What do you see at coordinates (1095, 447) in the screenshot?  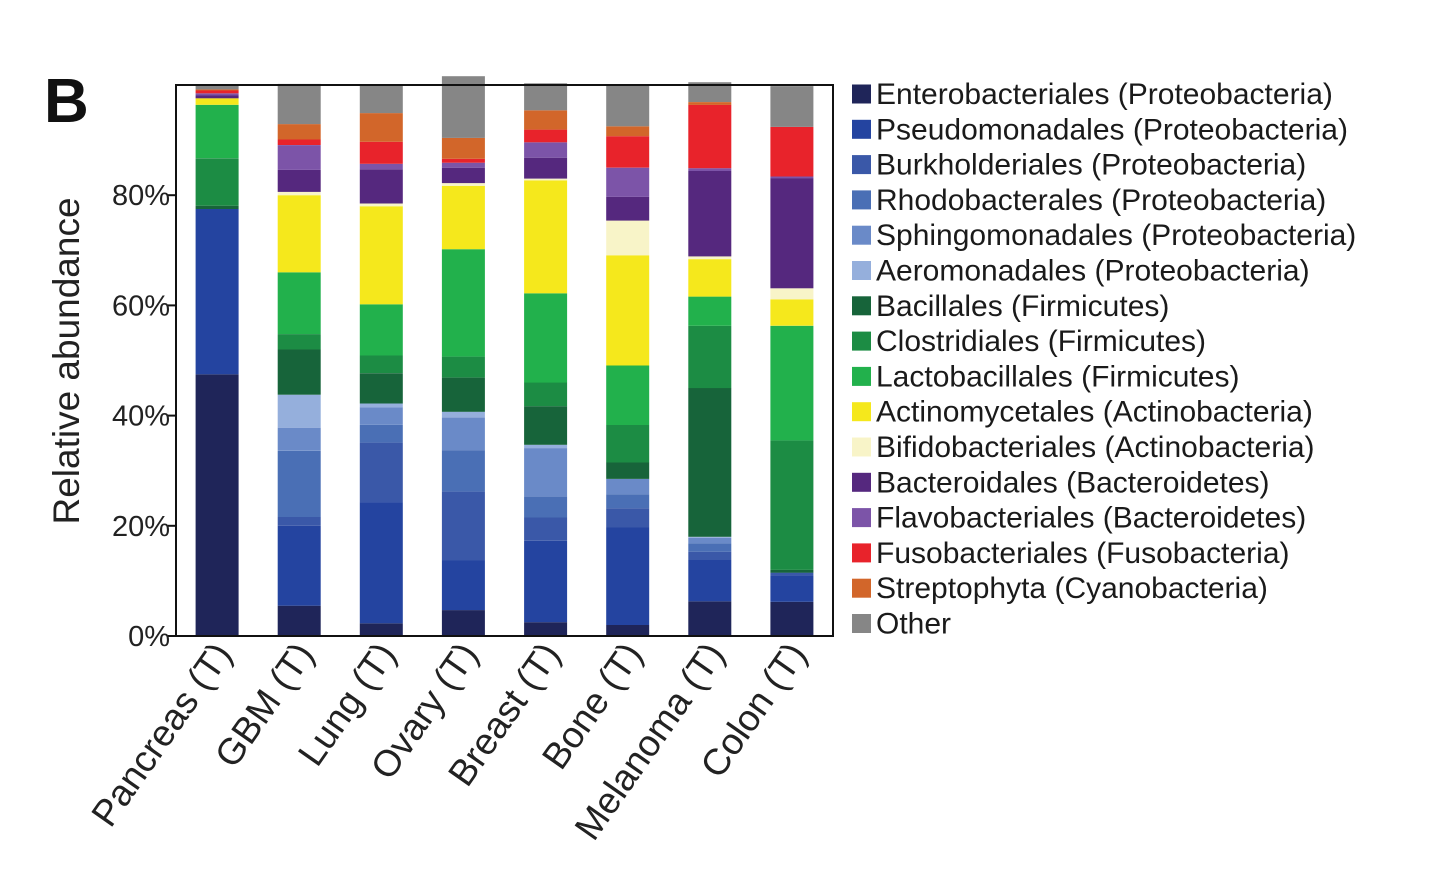 I see `legend-entry: Bifidobacteriales (Actinobacteria)` at bounding box center [1095, 447].